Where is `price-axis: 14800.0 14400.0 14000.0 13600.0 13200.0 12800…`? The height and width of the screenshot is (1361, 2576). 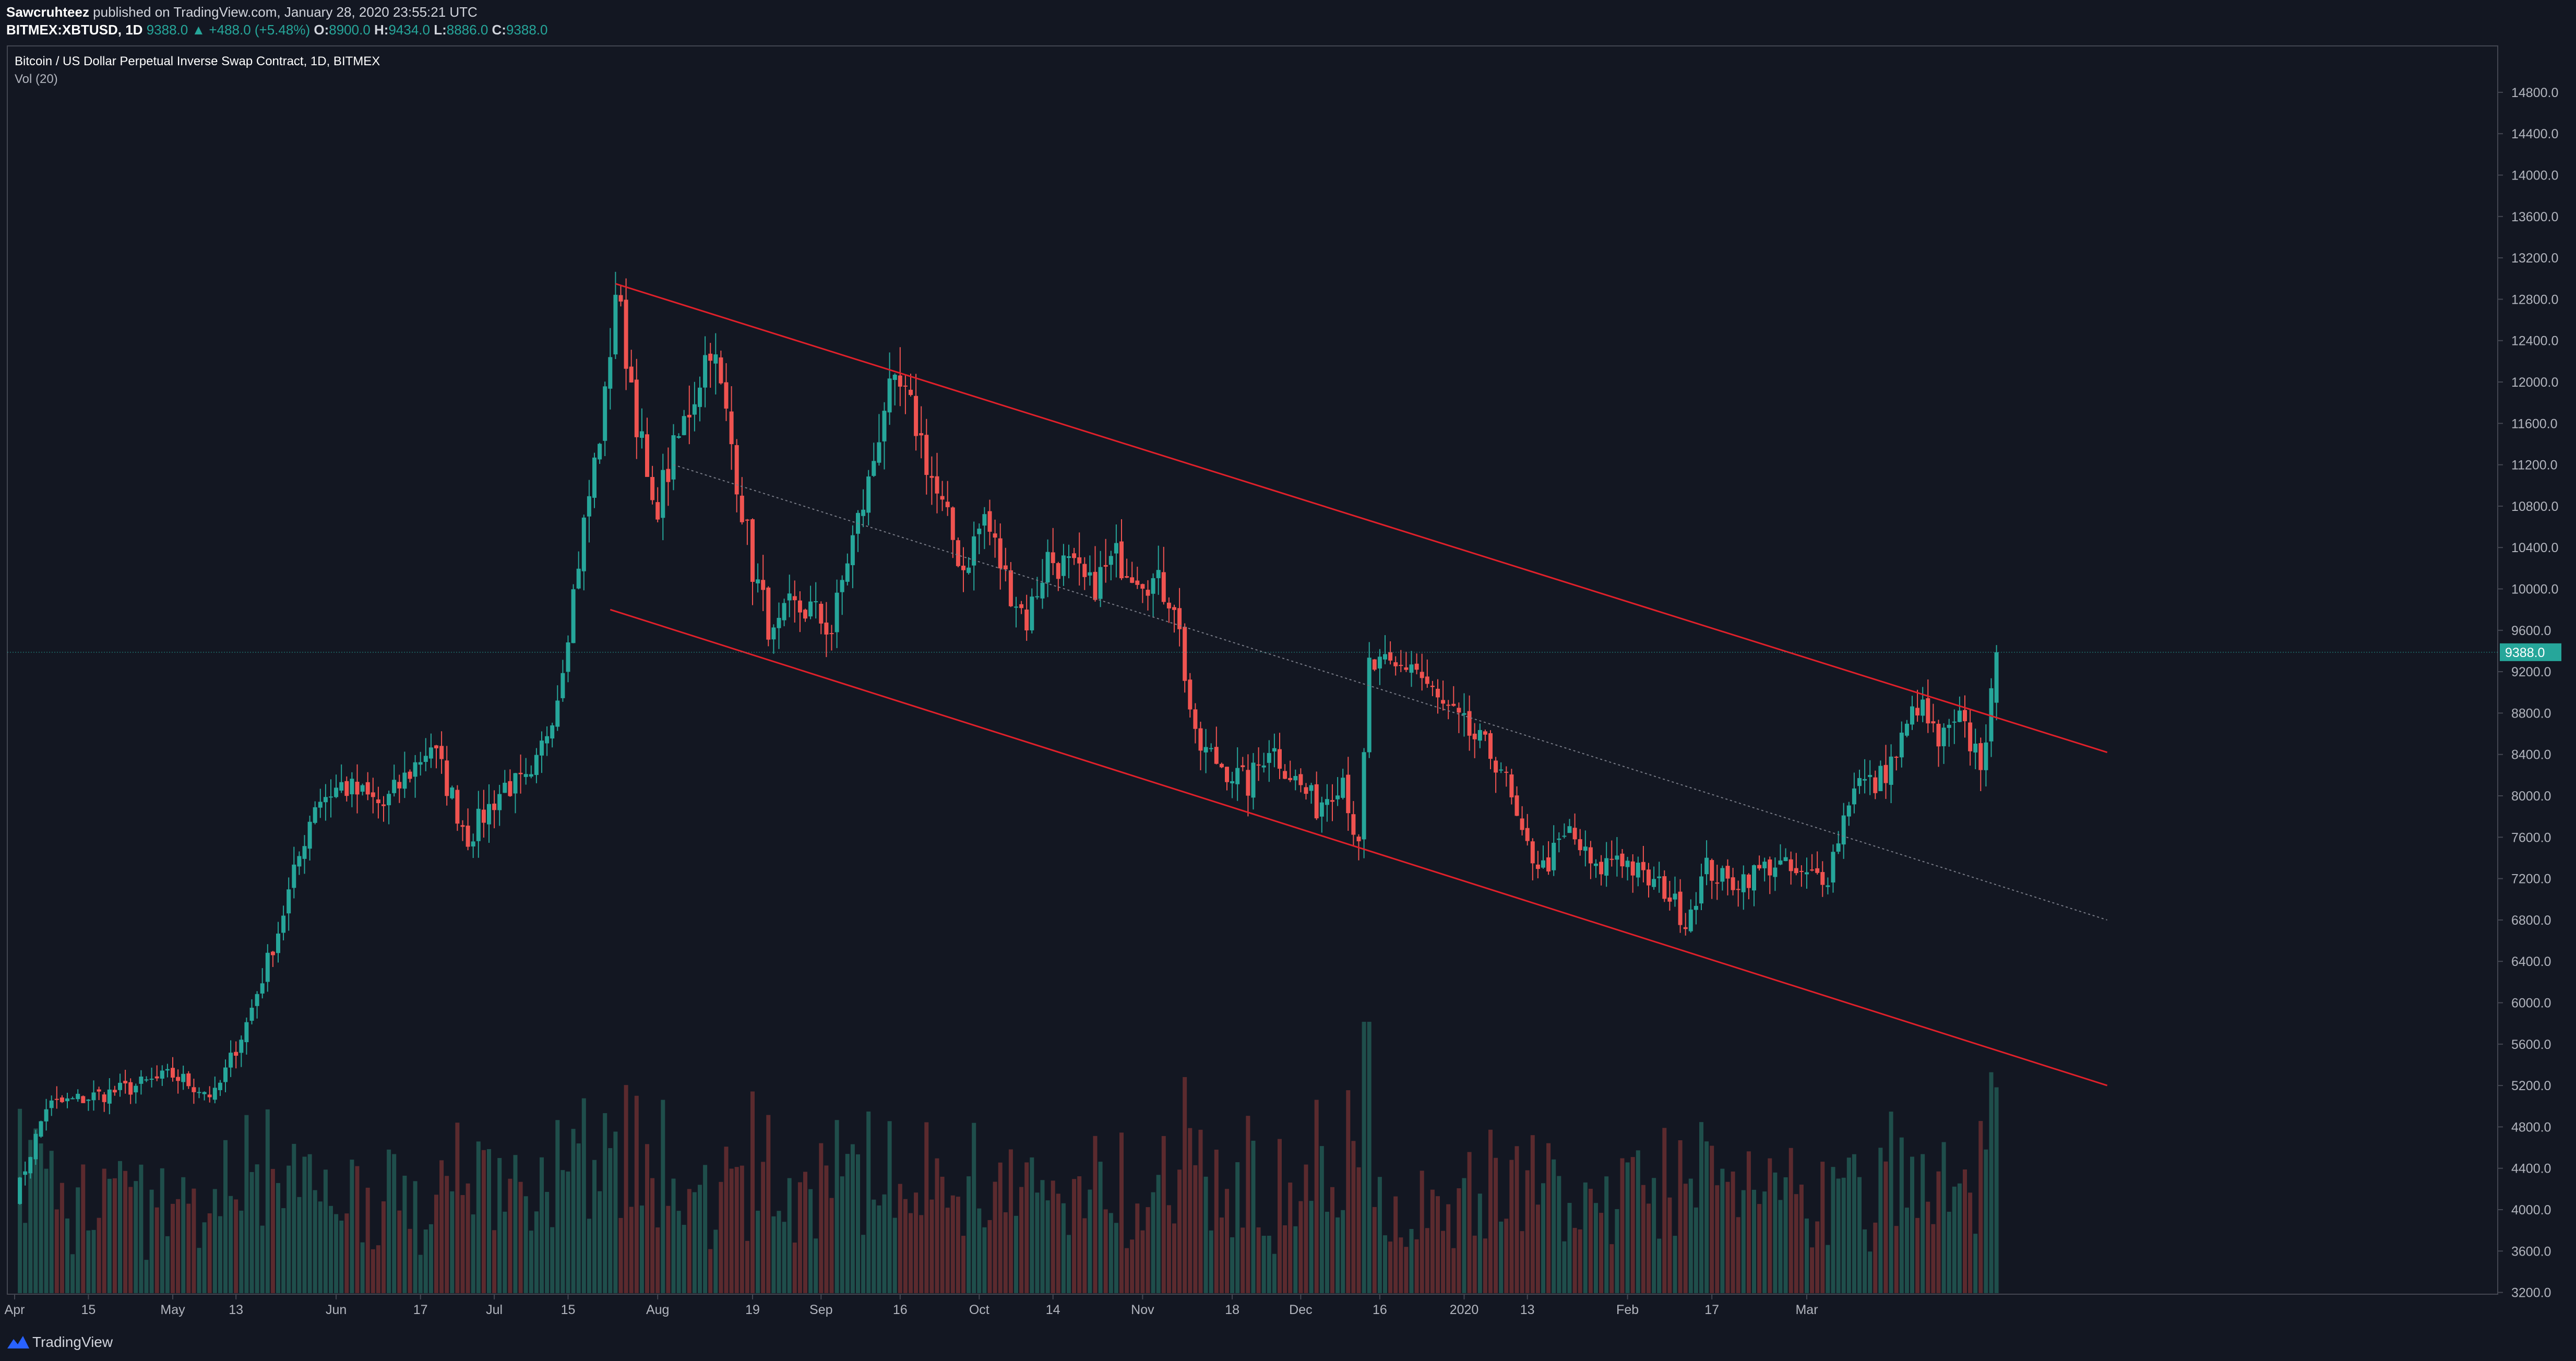
price-axis: 14800.0 14400.0 14000.0 13600.0 13200.0 12800… is located at coordinates (2528, 693).